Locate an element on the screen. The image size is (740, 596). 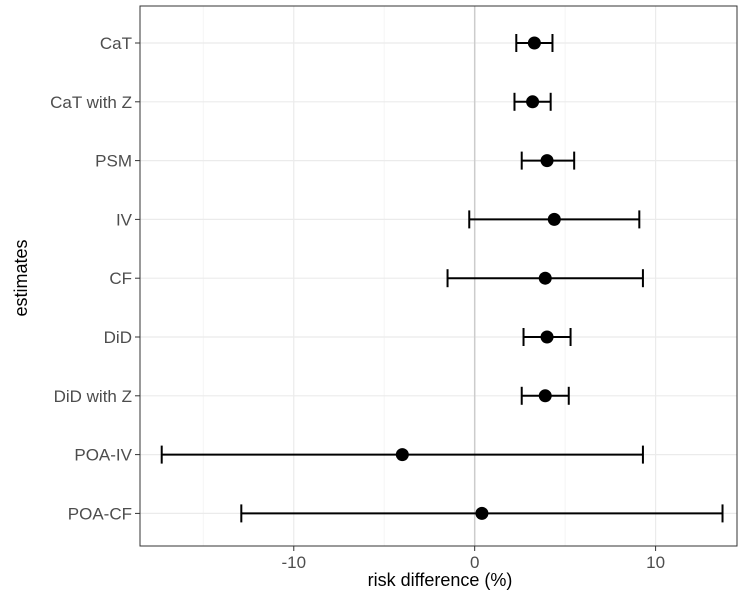
y-tick-label: POA-IV is located at coordinates (103, 455).